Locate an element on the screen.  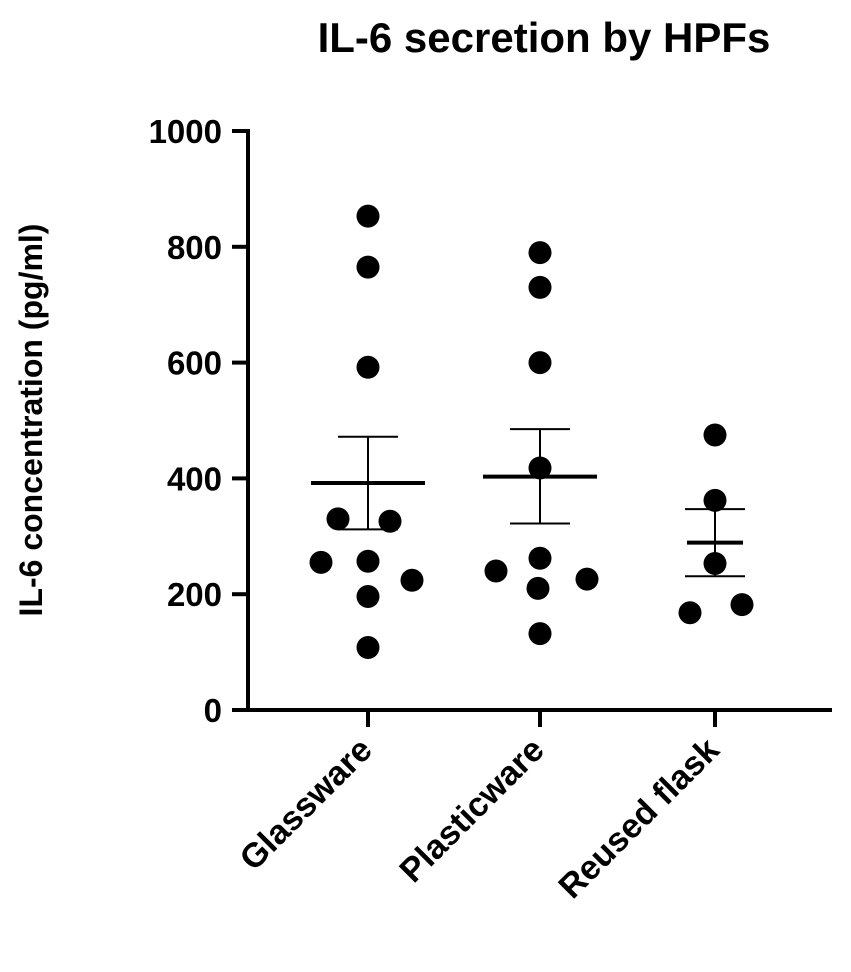
x-tick-label: Reused flask is located at coordinates (638, 818).